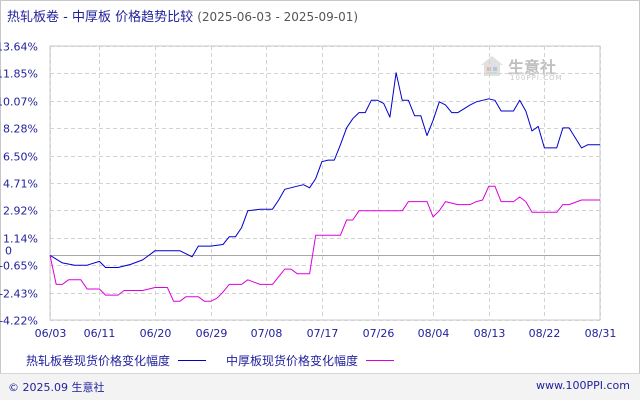 This screenshot has width=640, height=400. Describe the element at coordinates (434, 333) in the screenshot. I see `x-tick-label: 08/04` at that location.